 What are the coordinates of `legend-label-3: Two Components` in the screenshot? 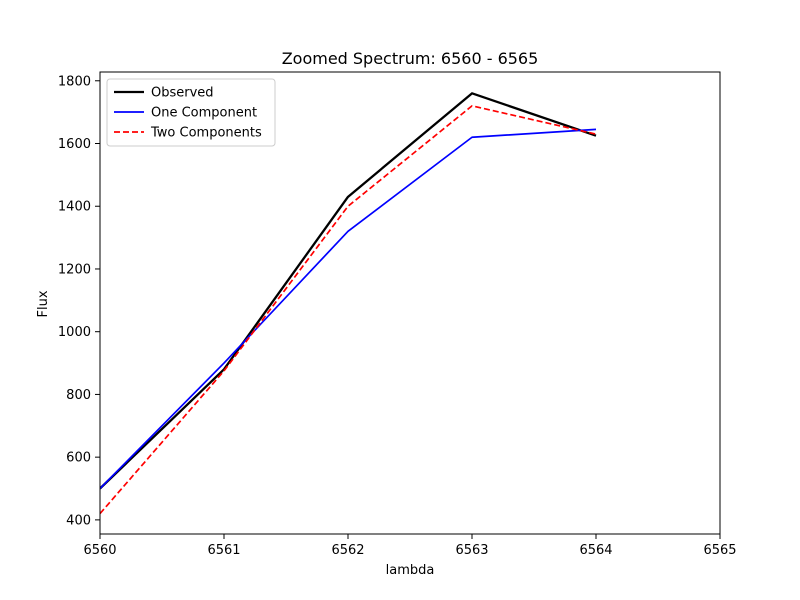 It's located at (206, 133).